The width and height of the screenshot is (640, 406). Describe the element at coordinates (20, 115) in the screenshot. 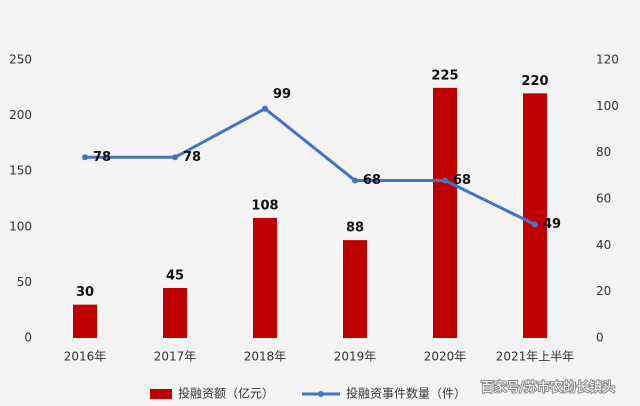

I see `y-tick-label: 200` at that location.